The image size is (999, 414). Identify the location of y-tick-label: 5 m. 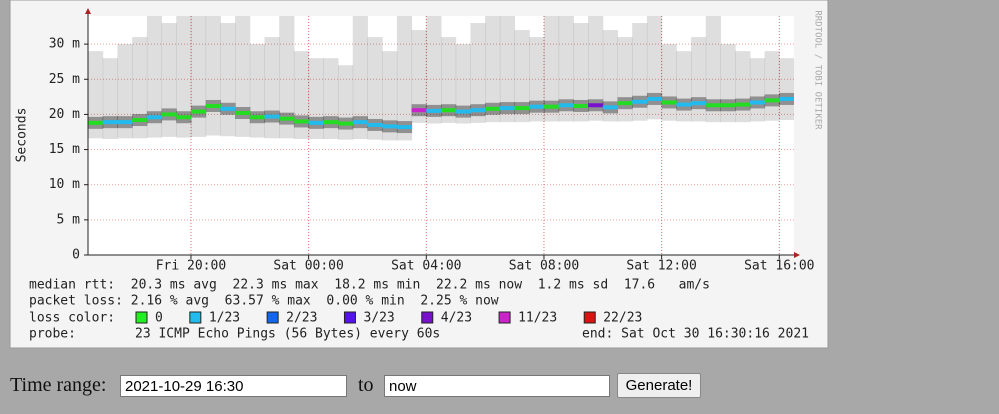
(69, 219).